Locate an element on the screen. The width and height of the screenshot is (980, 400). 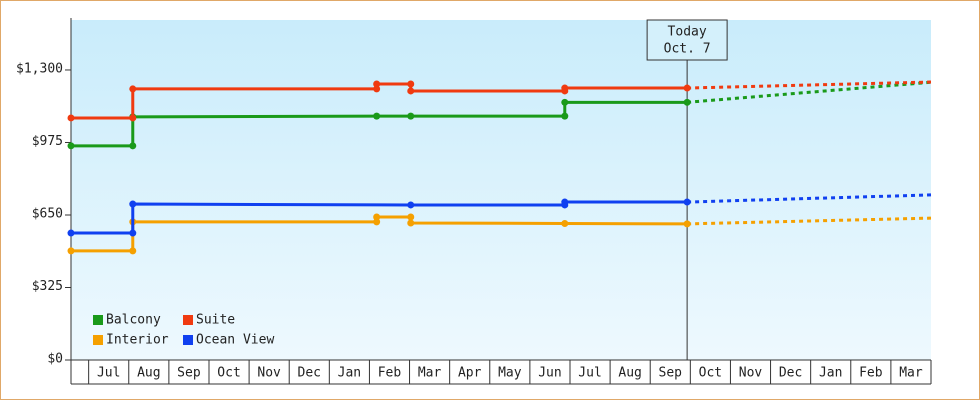
today-label: Today is located at coordinates (687, 32).